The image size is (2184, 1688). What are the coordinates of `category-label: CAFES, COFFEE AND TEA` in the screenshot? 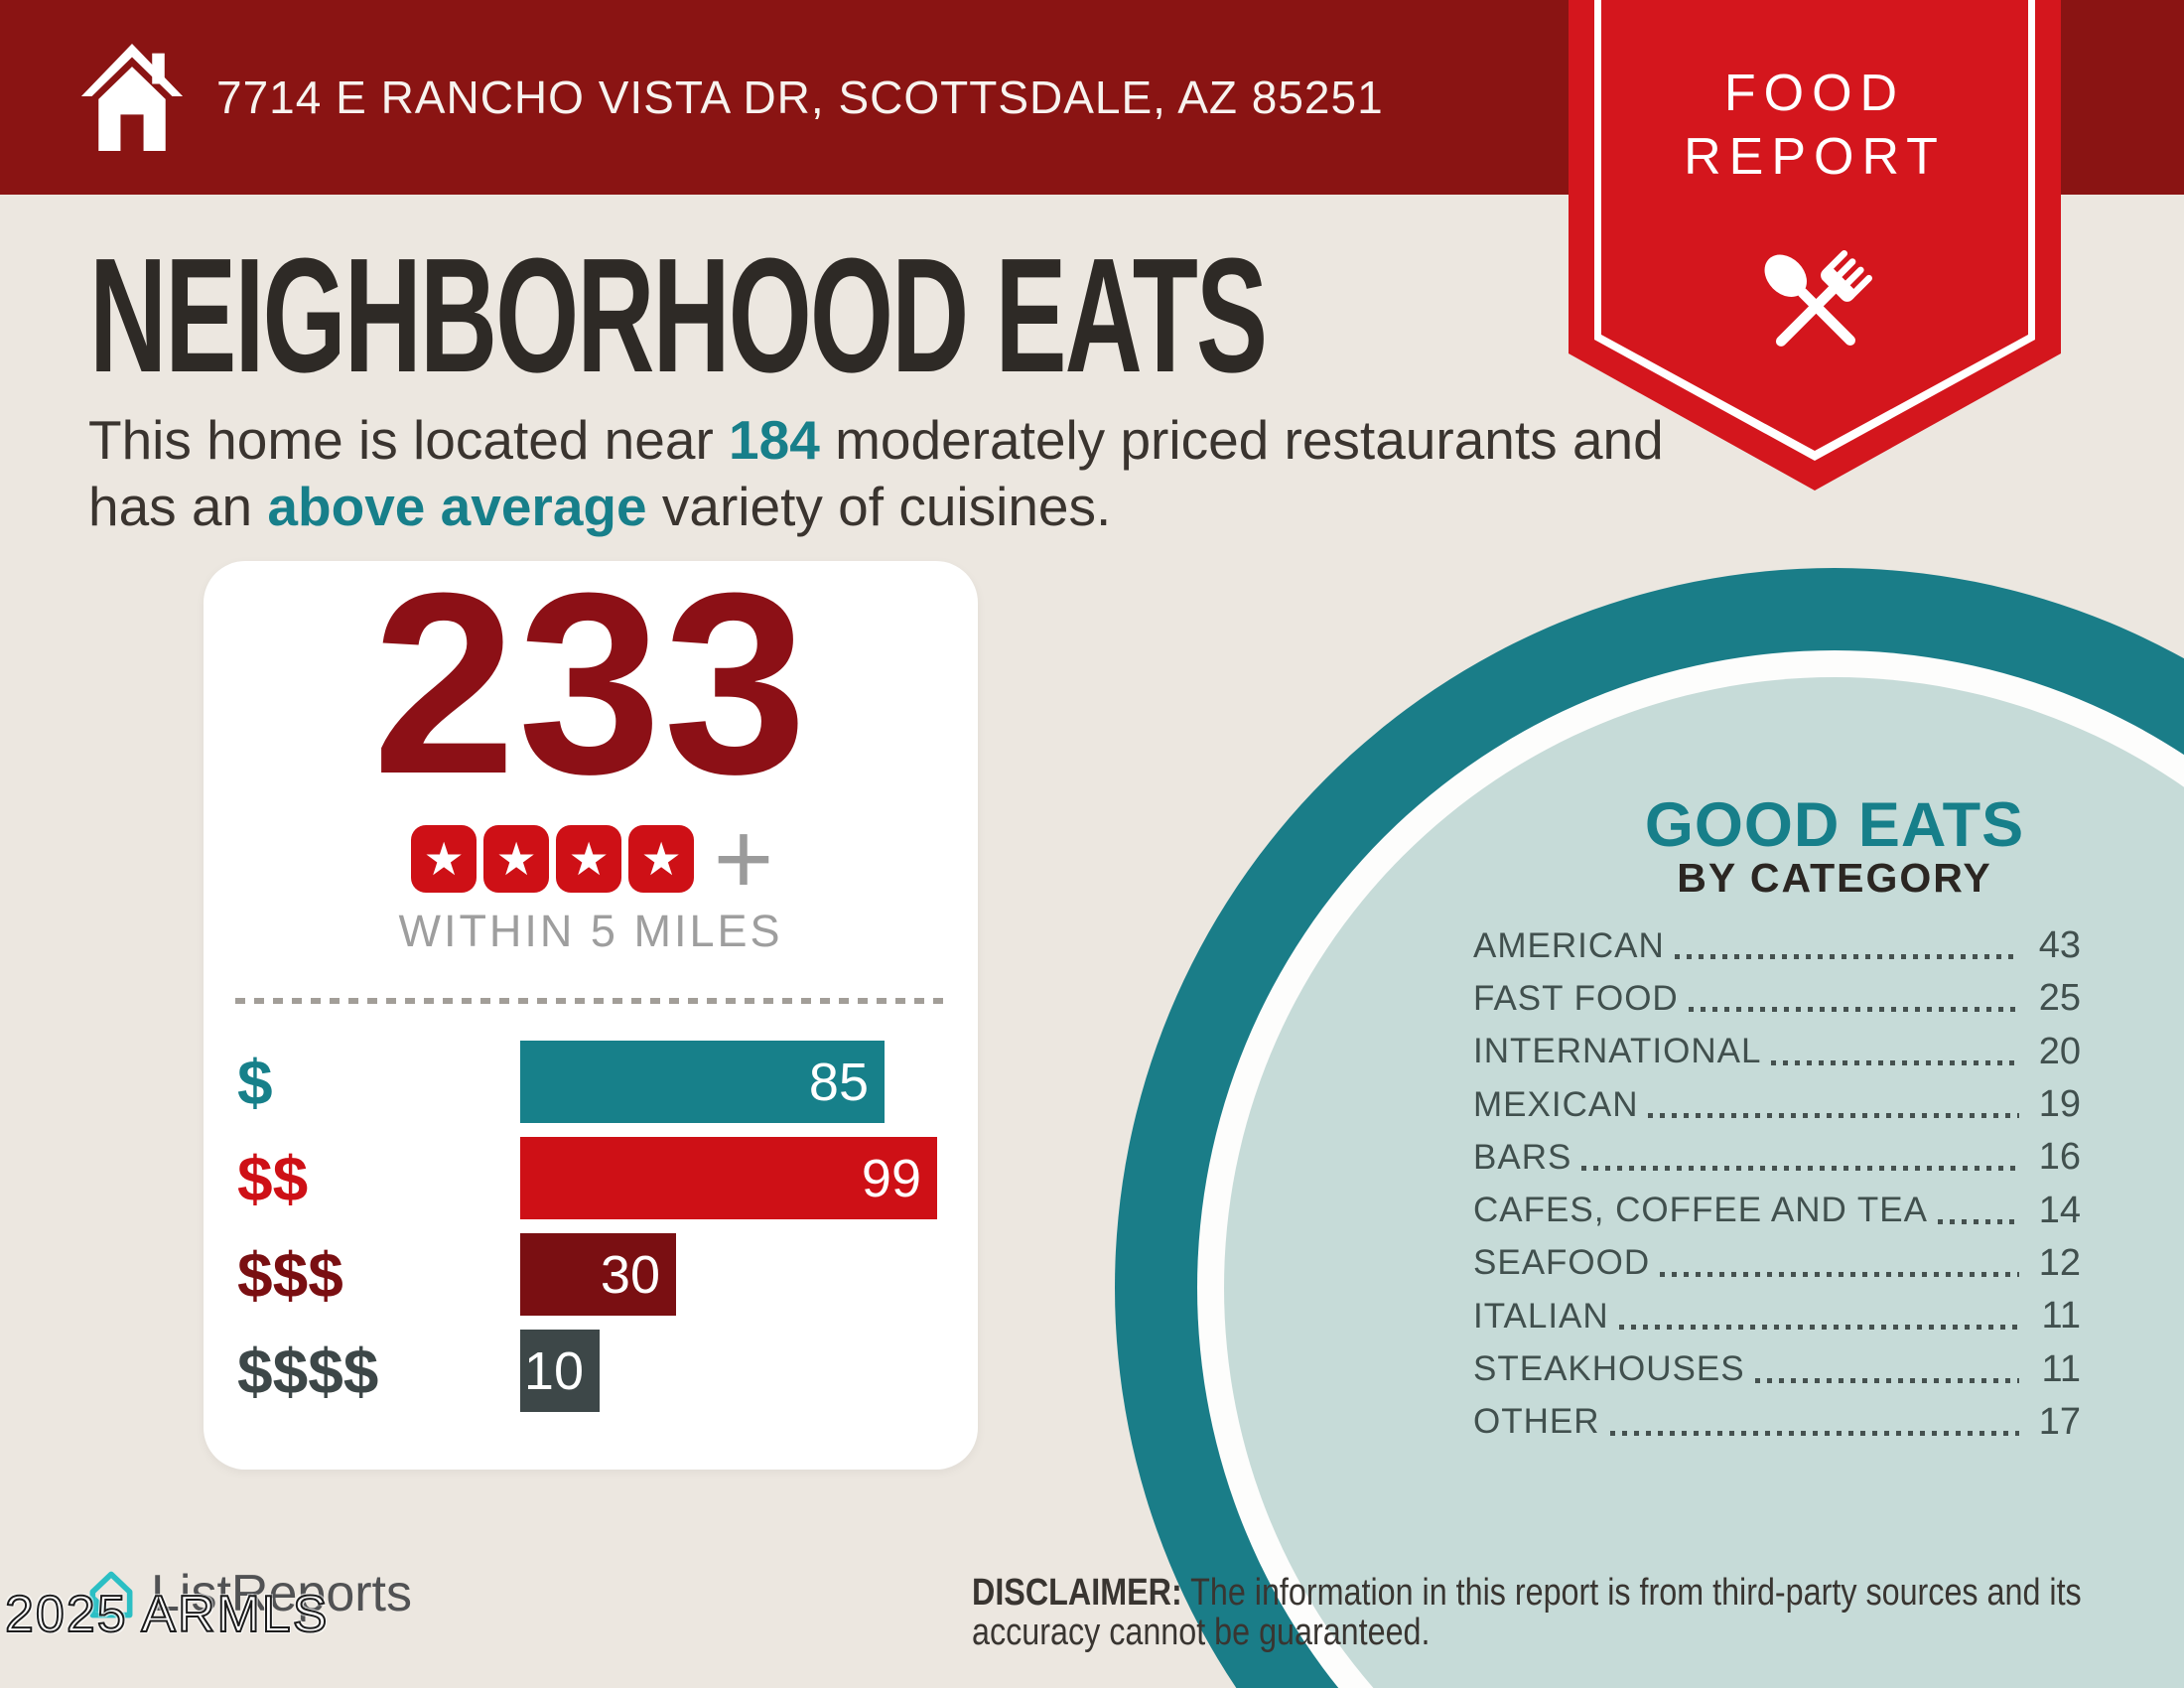 It's located at (1700, 1210).